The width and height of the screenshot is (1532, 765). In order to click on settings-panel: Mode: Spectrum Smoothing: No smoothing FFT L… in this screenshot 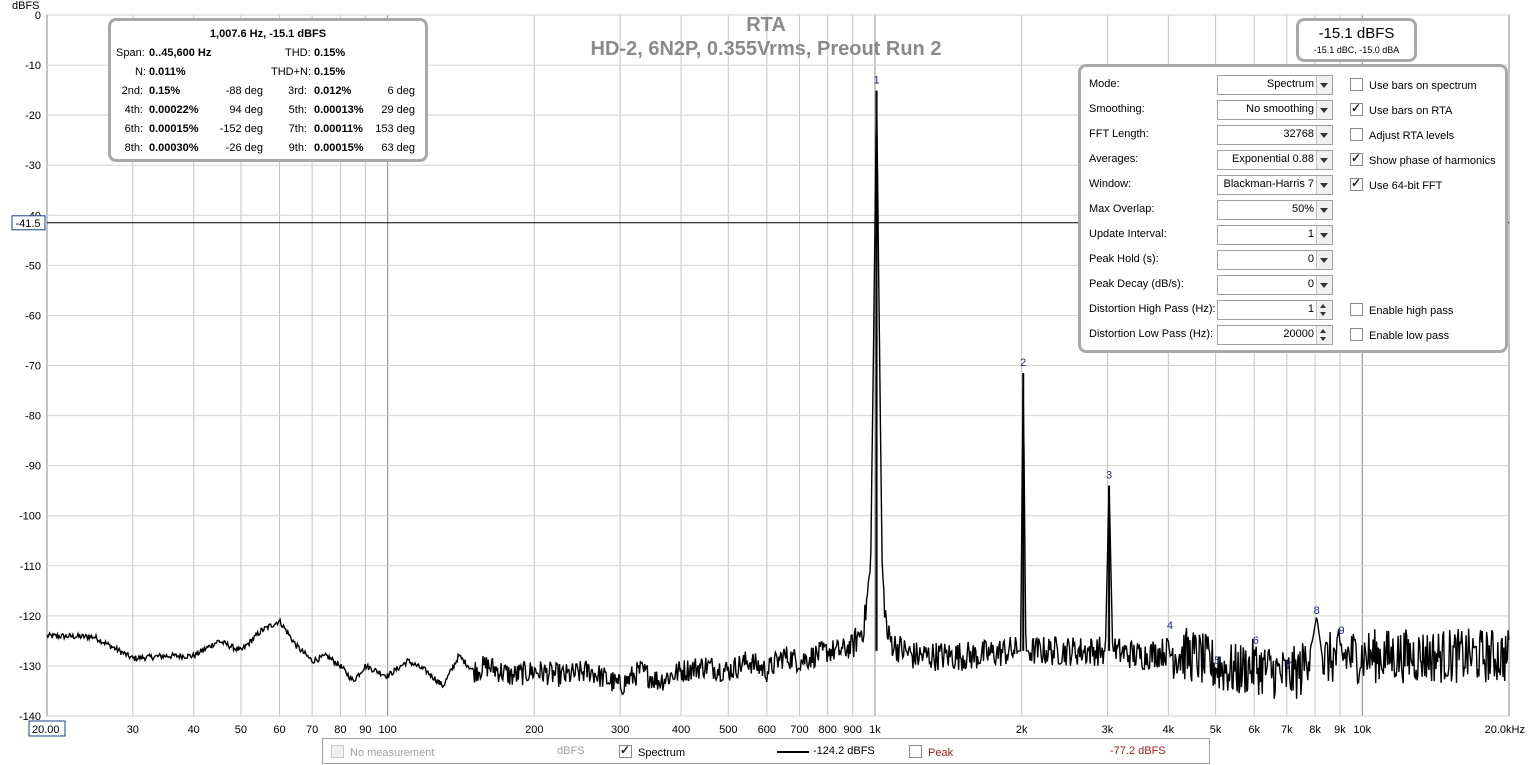, I will do `click(1293, 208)`.